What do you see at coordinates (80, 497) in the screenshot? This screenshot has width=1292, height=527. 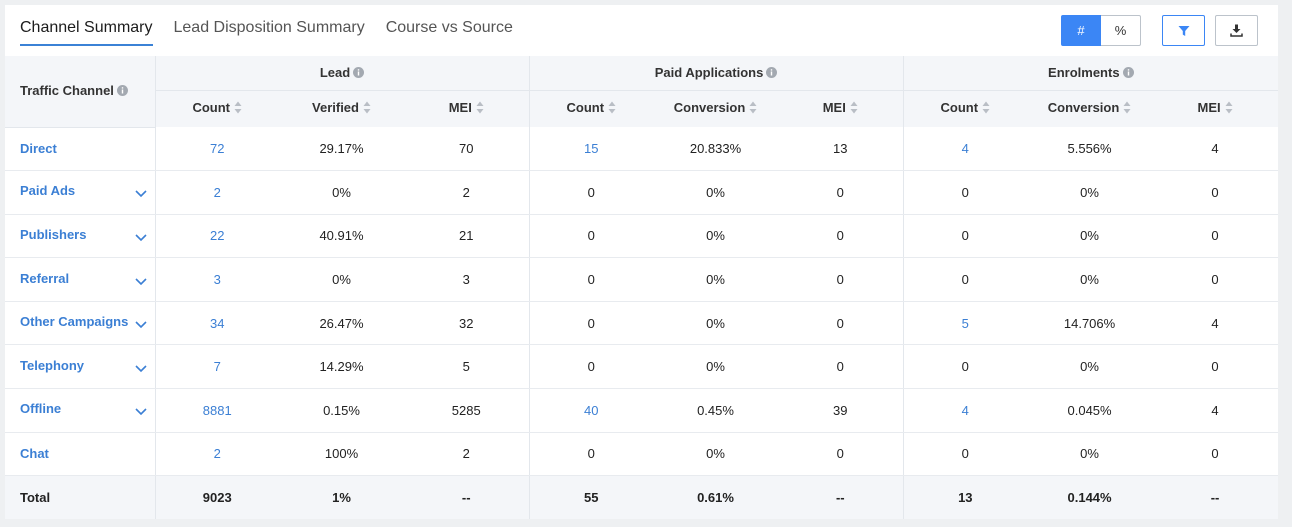 I see `total-label-cell: Total` at bounding box center [80, 497].